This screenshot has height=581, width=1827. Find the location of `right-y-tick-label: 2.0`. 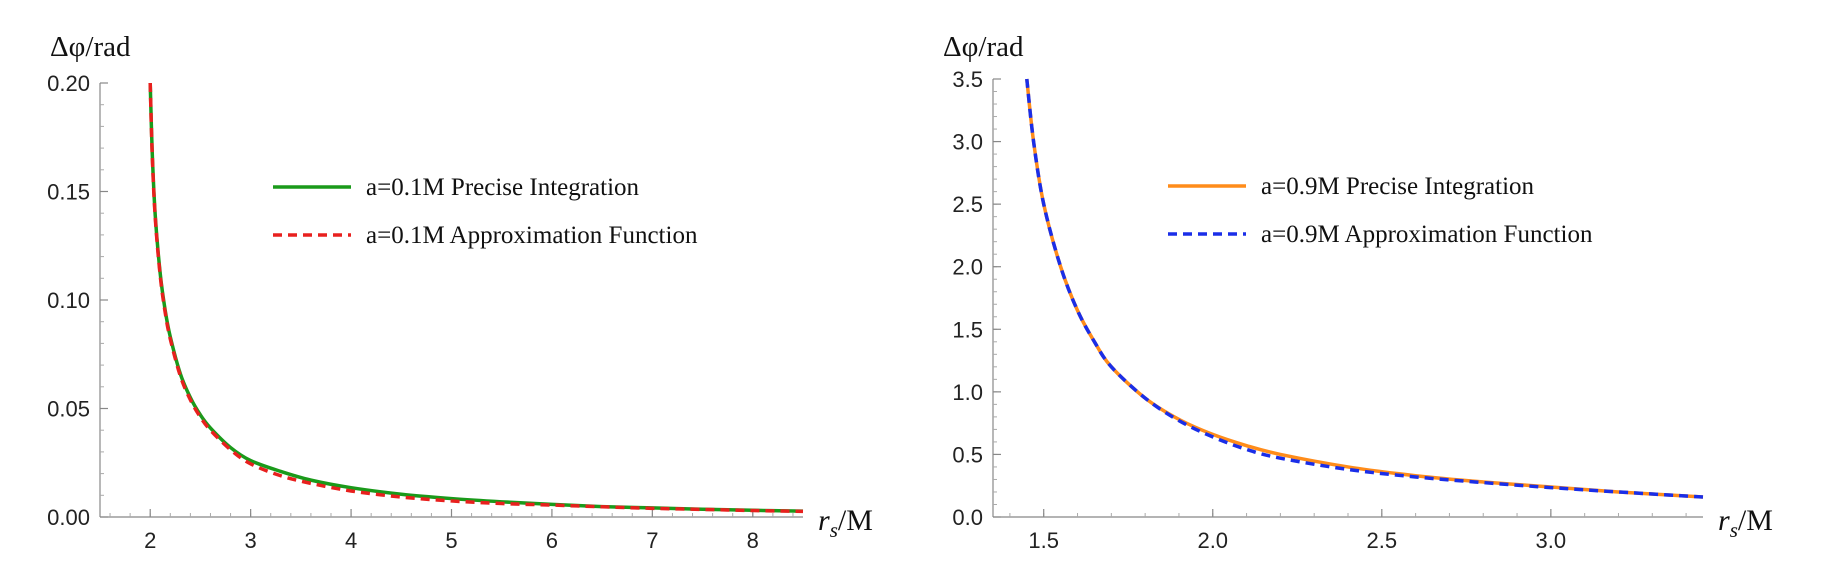

right-y-tick-label: 2.0 is located at coordinates (967, 267).